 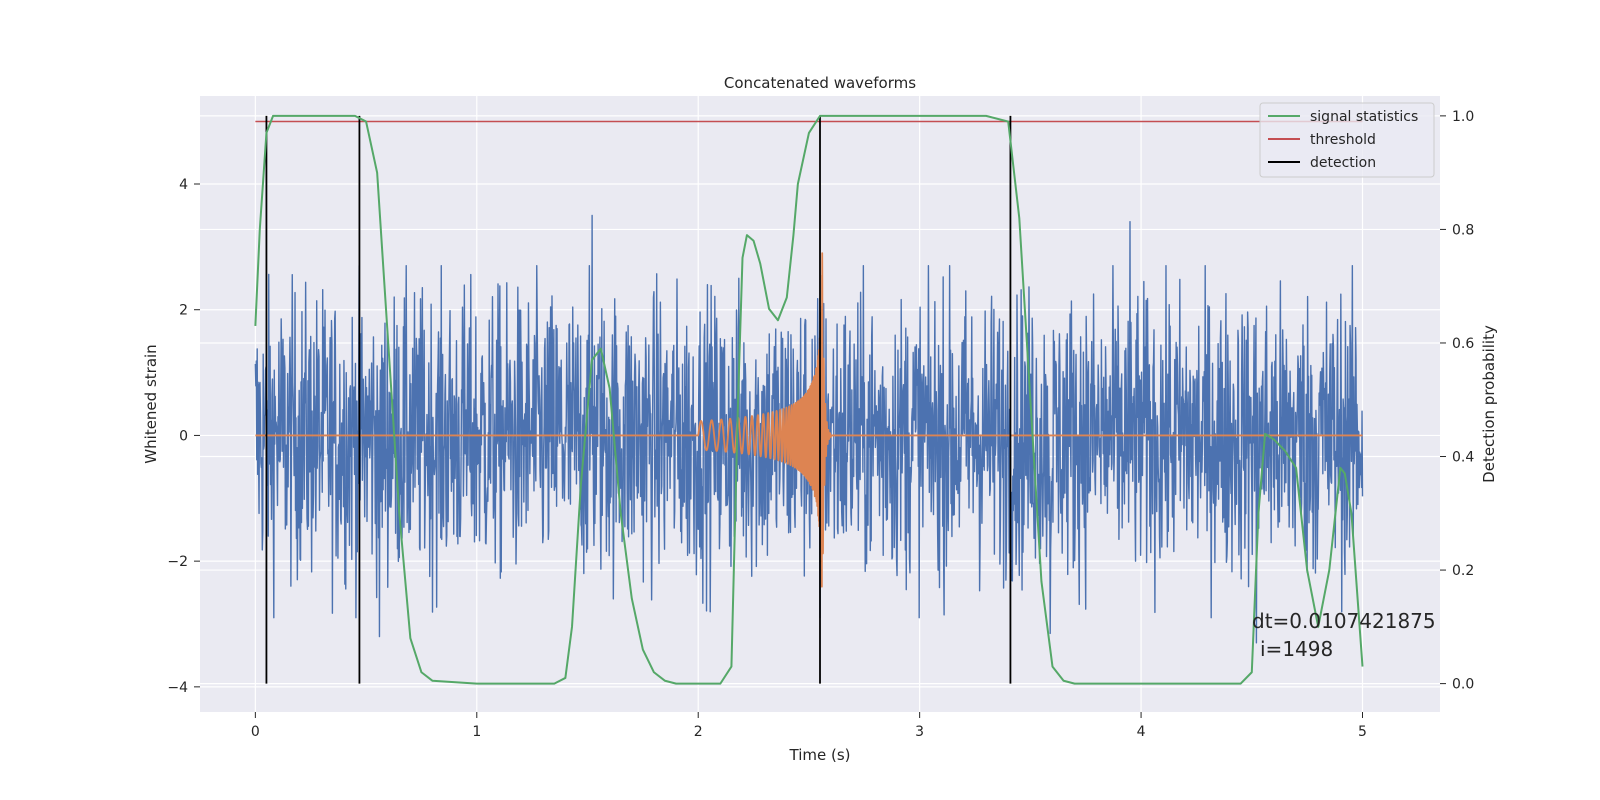 What do you see at coordinates (919, 732) in the screenshot?
I see `x-tick-label: 3` at bounding box center [919, 732].